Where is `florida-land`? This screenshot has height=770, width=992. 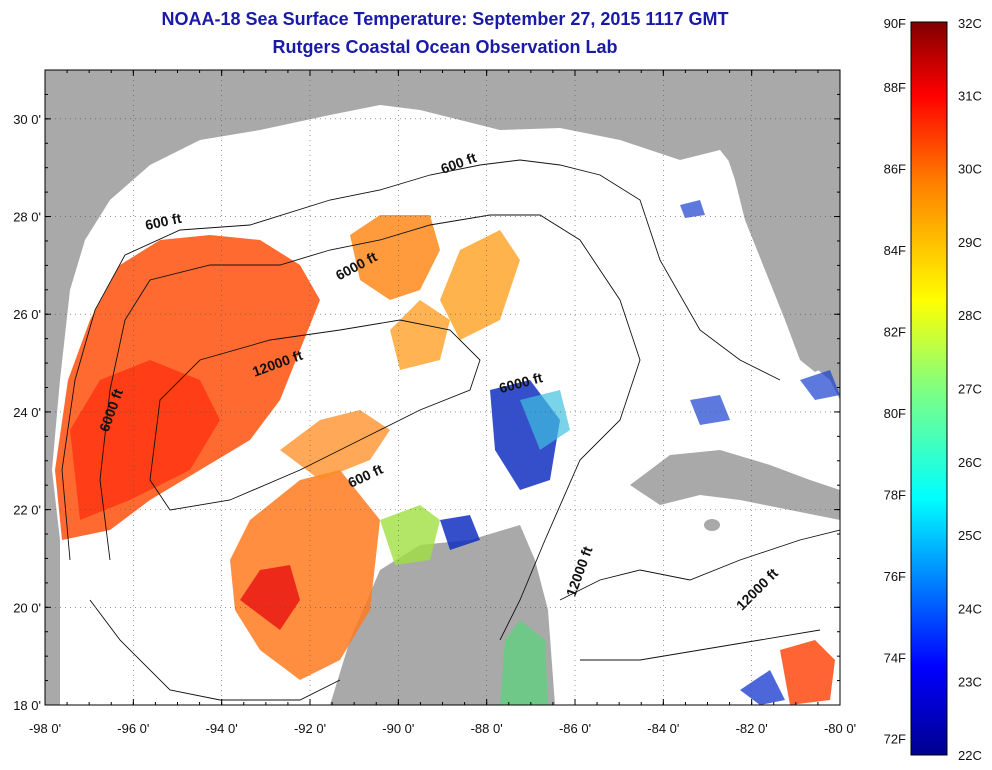 florida-land is located at coordinates (782, 223).